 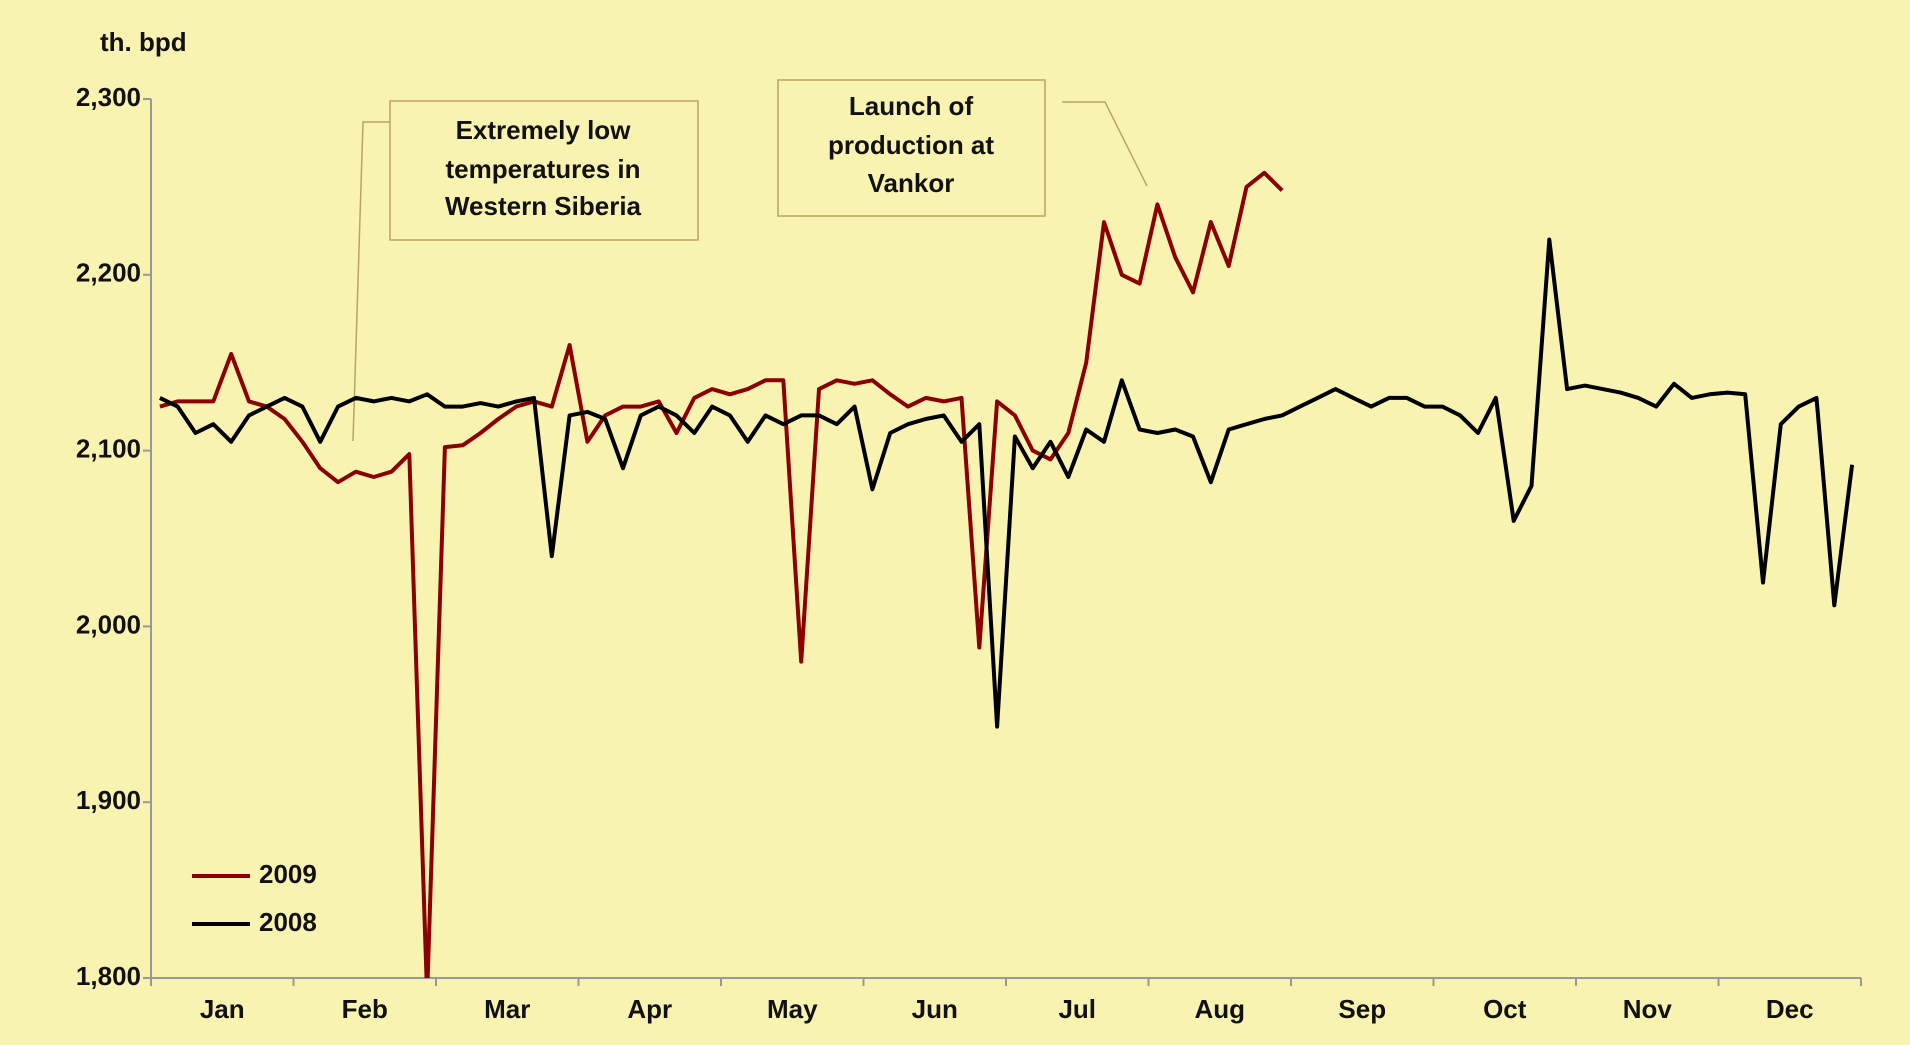 What do you see at coordinates (1648, 1009) in the screenshot?
I see `x-tick-label: Nov` at bounding box center [1648, 1009].